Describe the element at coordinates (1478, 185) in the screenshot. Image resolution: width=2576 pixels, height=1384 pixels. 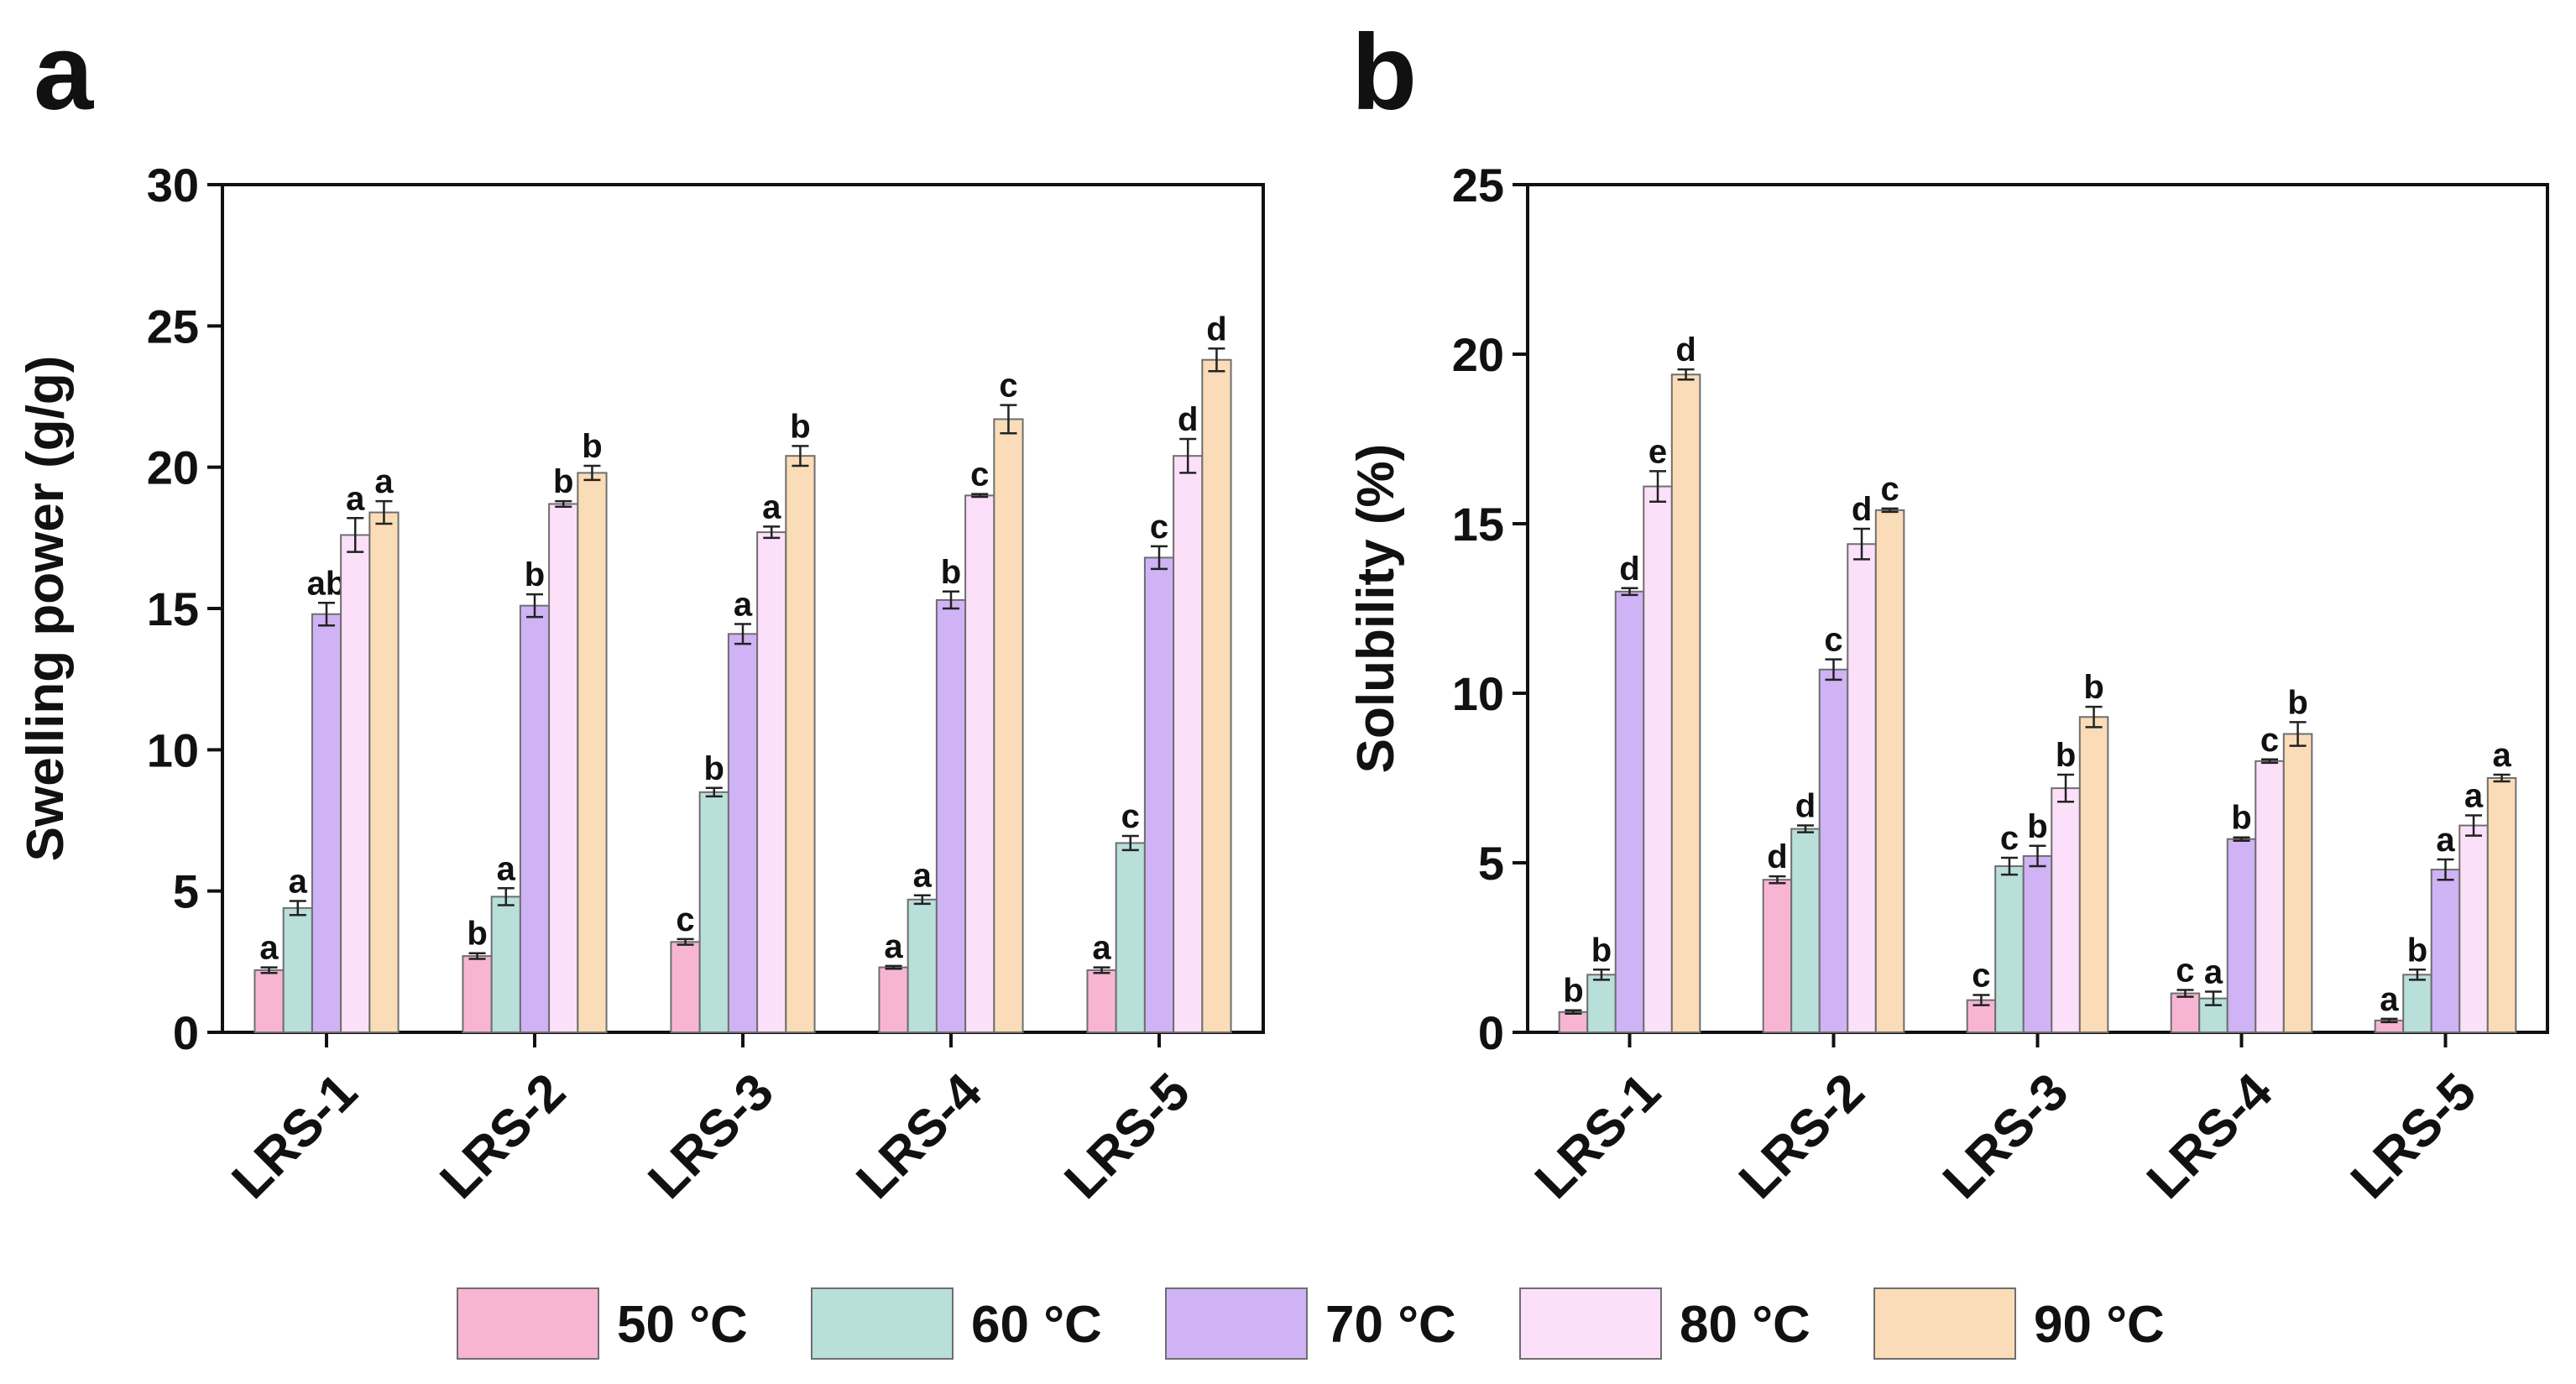
I see `y-tick-label: 25` at that location.